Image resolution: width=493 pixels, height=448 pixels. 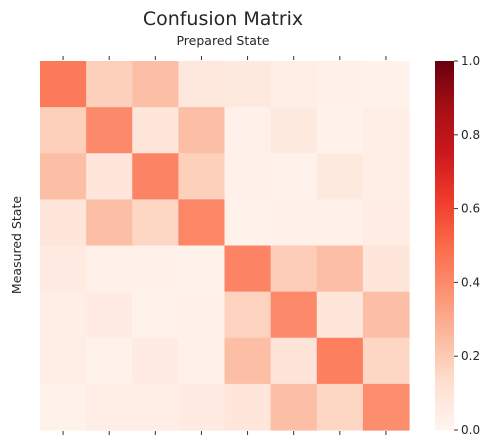 What do you see at coordinates (109, 269) in the screenshot?
I see `heatmap-cell-r5-c2` at bounding box center [109, 269].